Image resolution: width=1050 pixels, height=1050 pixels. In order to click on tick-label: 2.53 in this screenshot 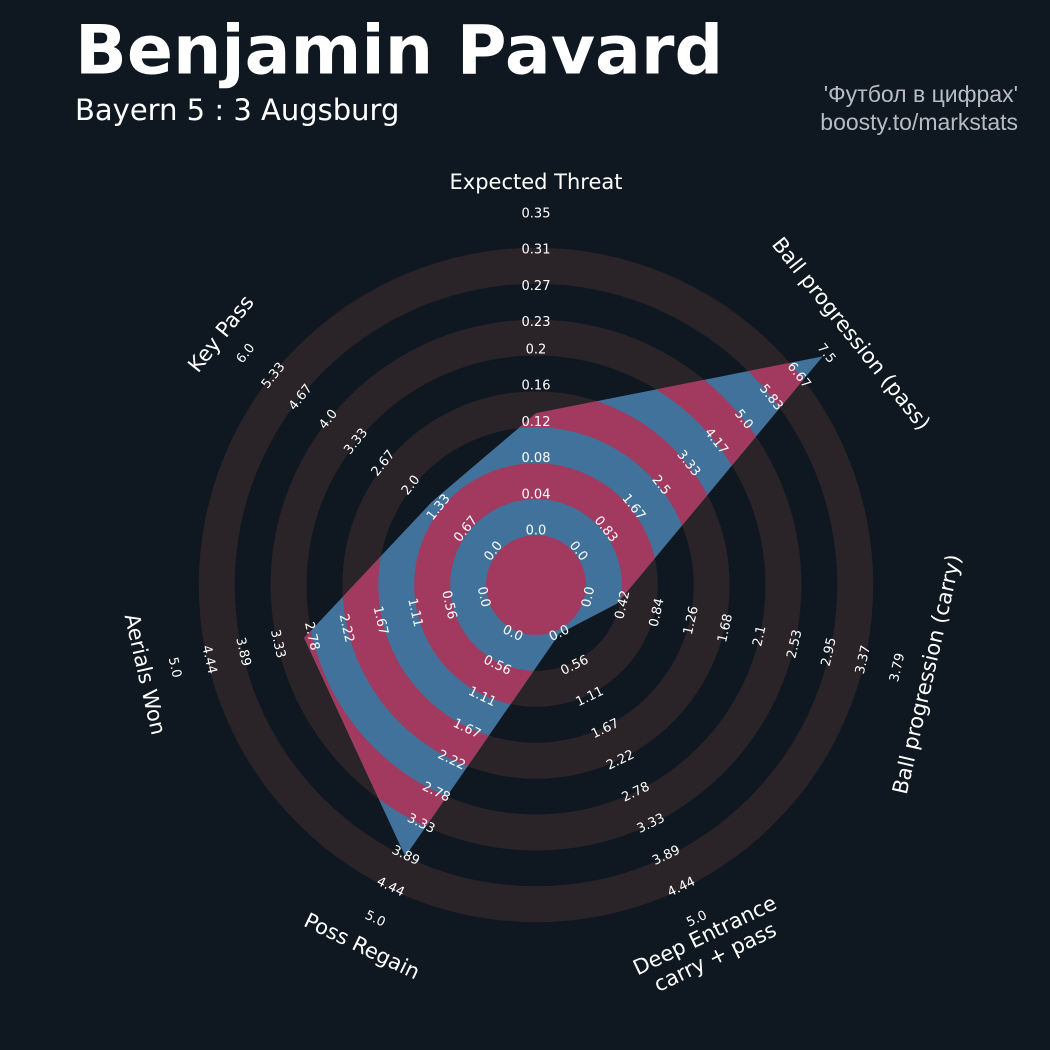, I will do `click(794, 644)`.